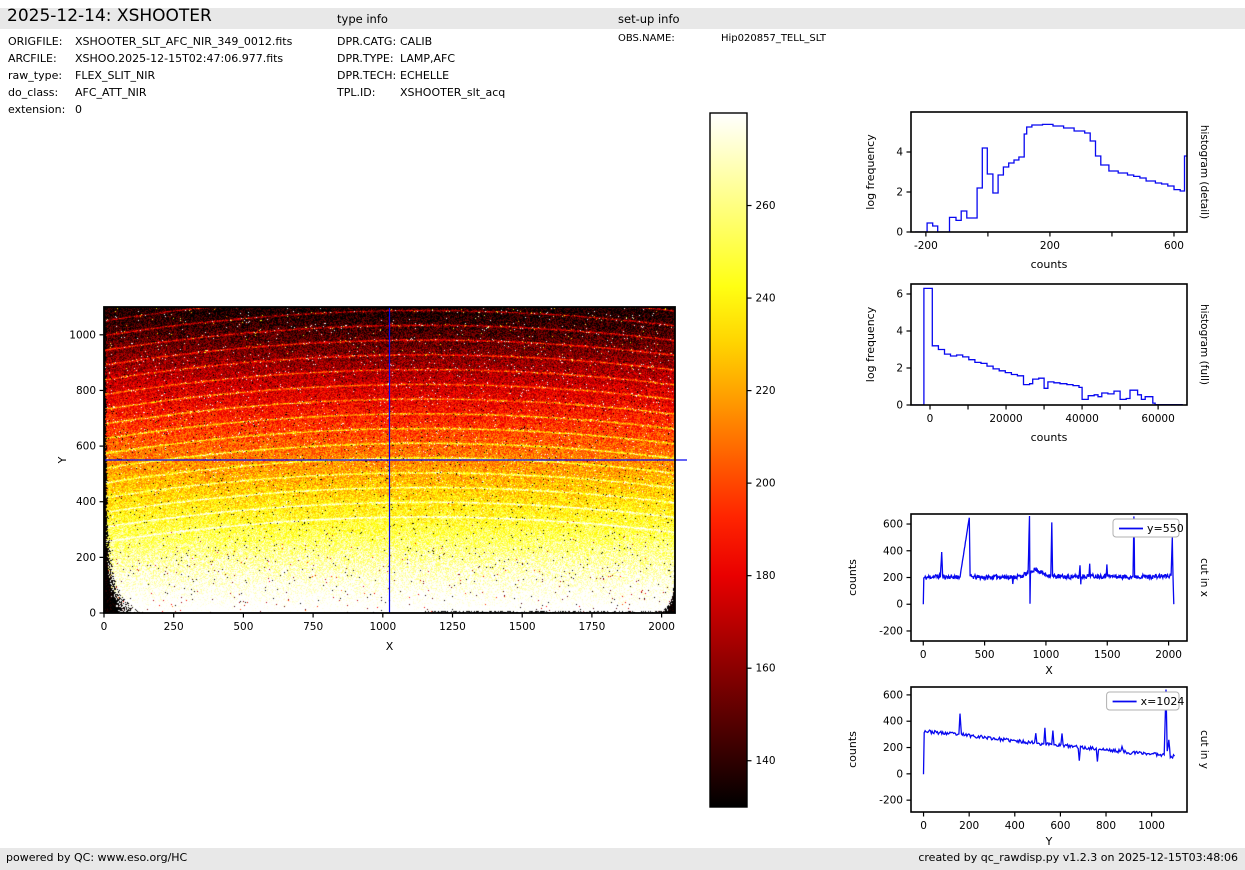  What do you see at coordinates (899, 294) in the screenshot?
I see `svg-text: 6` at bounding box center [899, 294].